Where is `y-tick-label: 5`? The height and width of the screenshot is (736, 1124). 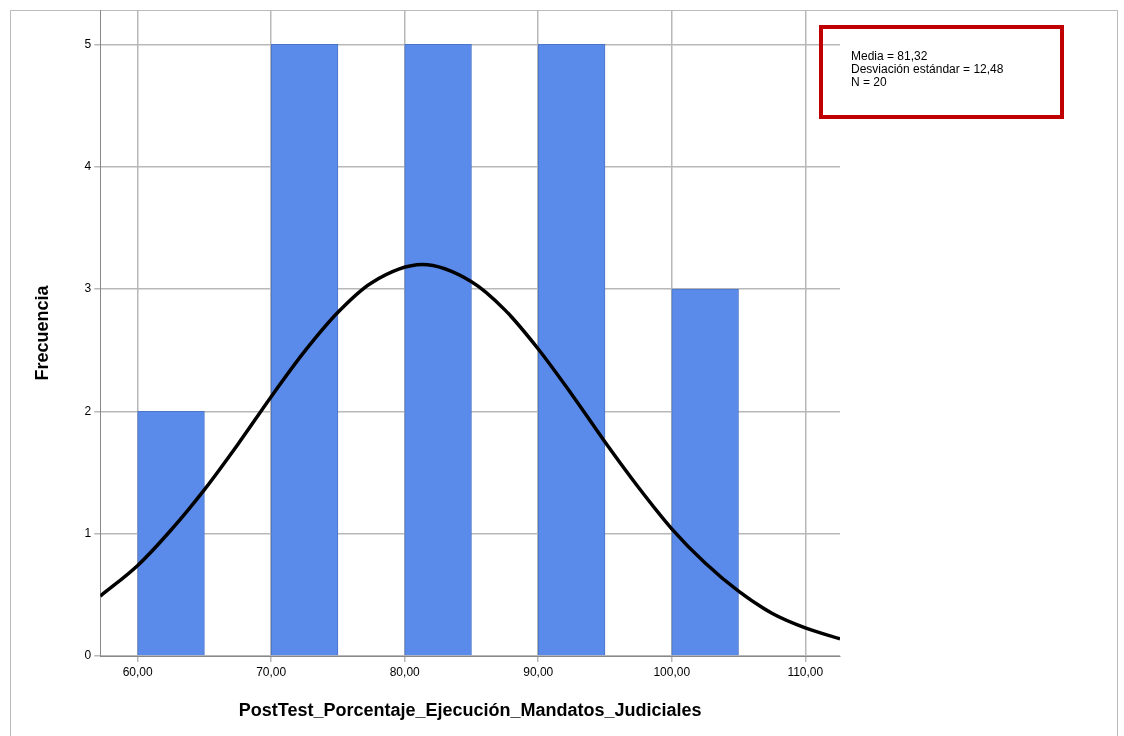 y-tick-label: 5 is located at coordinates (88, 43).